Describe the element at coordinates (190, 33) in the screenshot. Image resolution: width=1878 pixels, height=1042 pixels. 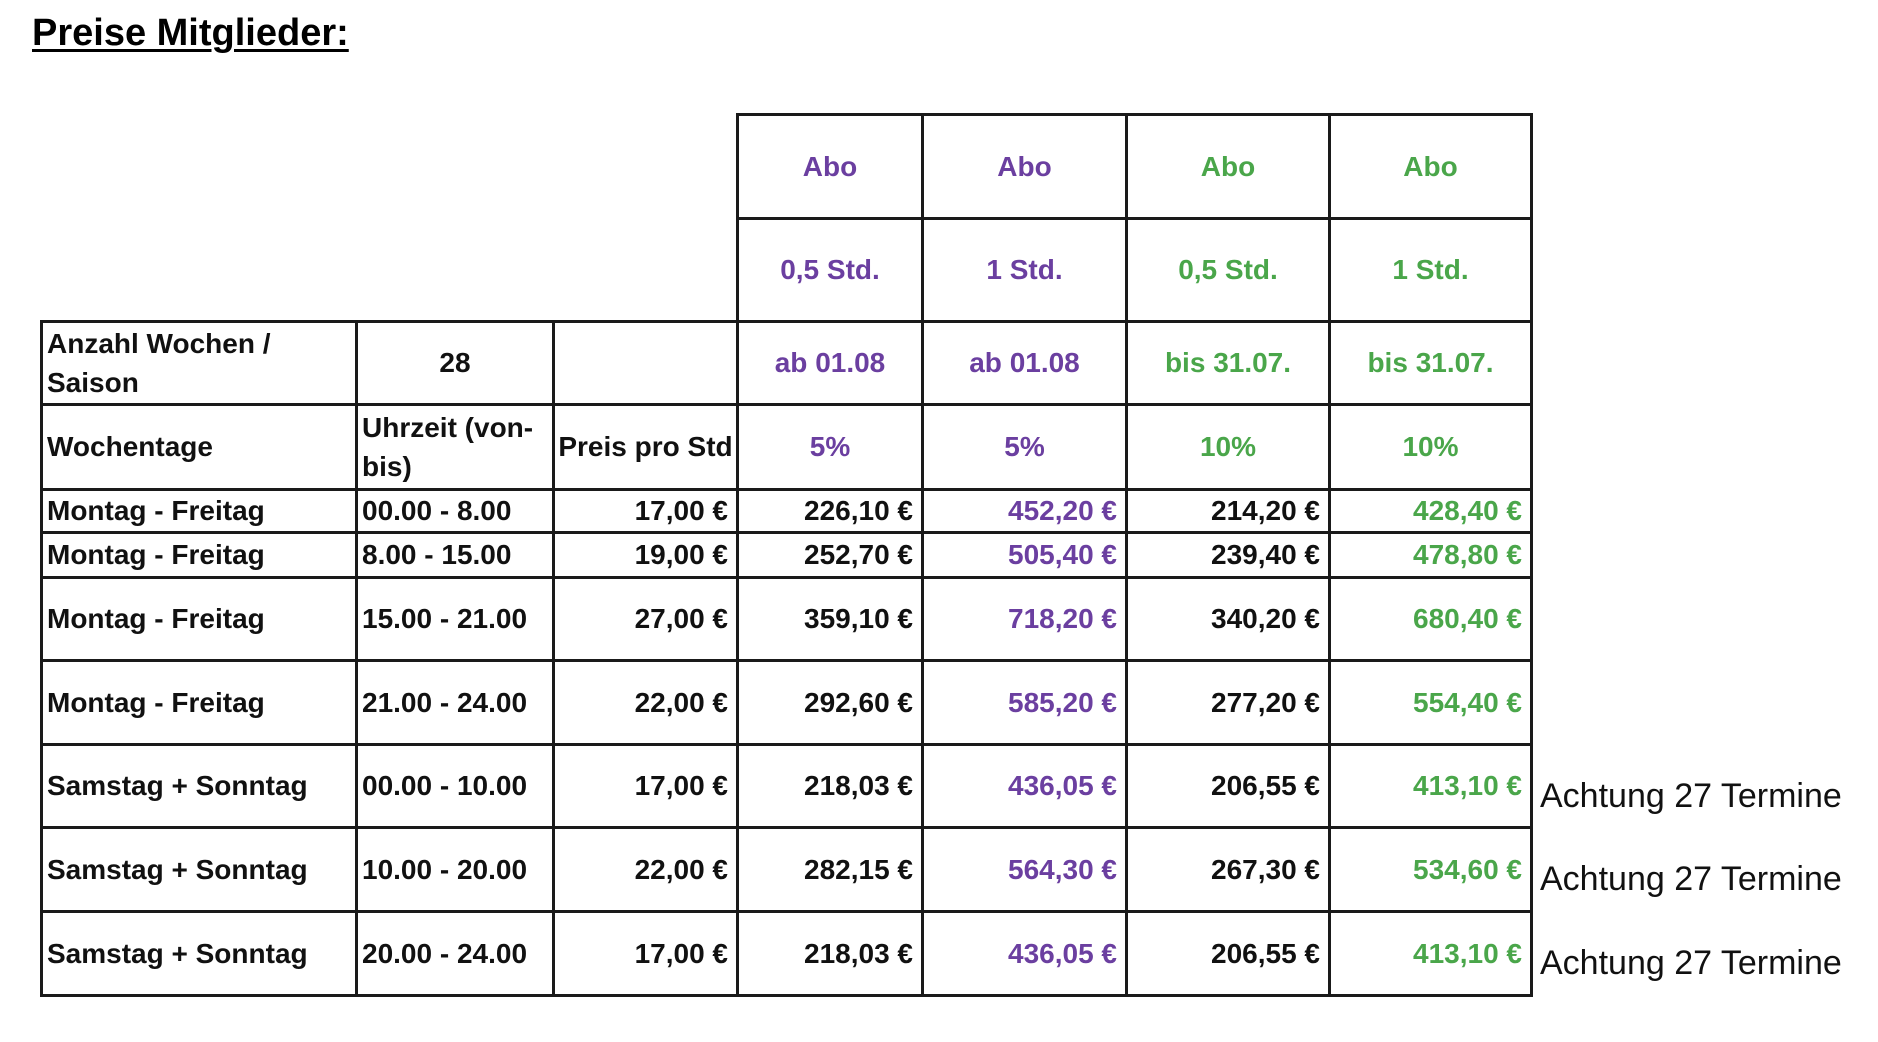
I see `page-title: Preise Mitglieder:` at that location.